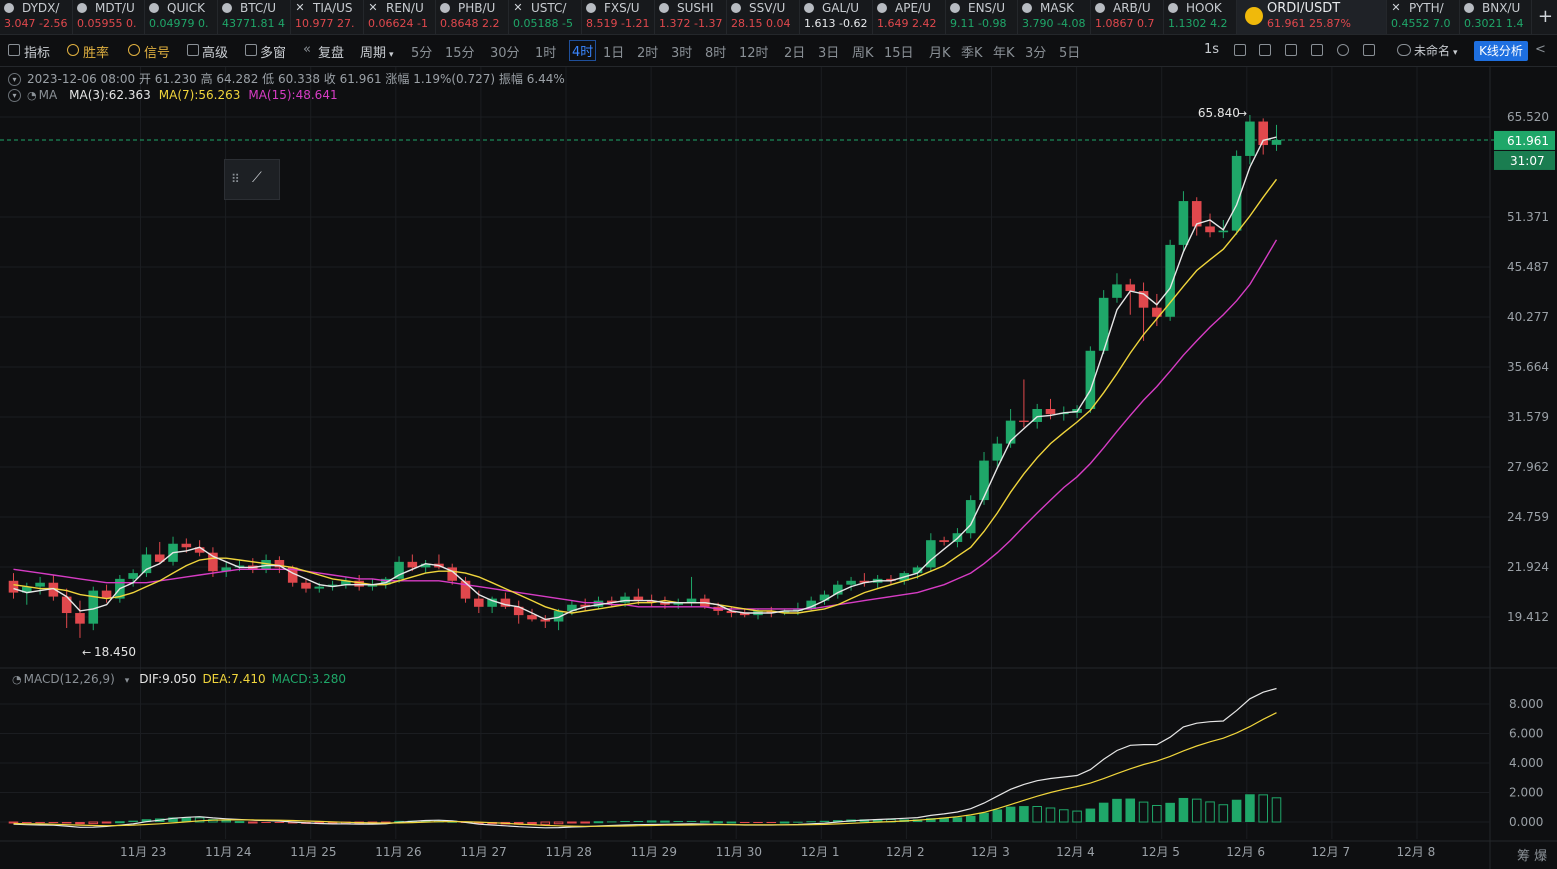 The height and width of the screenshot is (869, 1557). What do you see at coordinates (127, 681) in the screenshot?
I see `chevron-down-icon: ▾` at bounding box center [127, 681].